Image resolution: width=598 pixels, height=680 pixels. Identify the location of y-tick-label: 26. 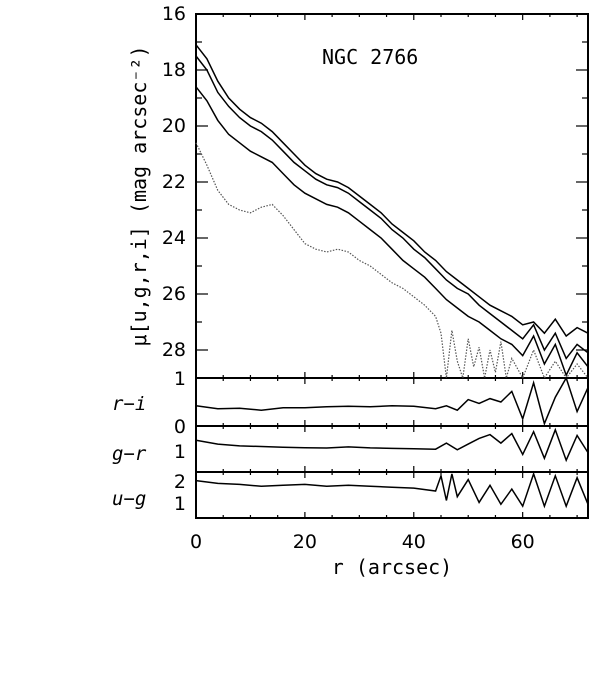
(174, 294).